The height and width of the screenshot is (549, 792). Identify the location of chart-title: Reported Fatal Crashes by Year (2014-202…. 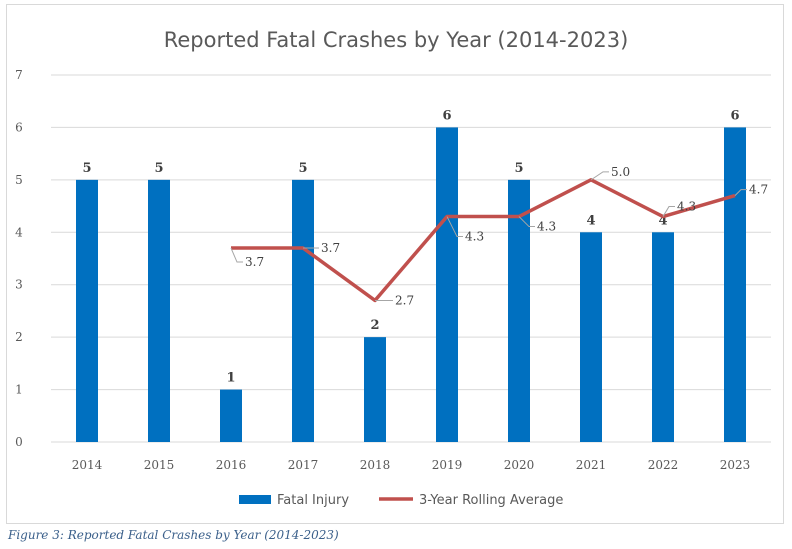
(396, 40).